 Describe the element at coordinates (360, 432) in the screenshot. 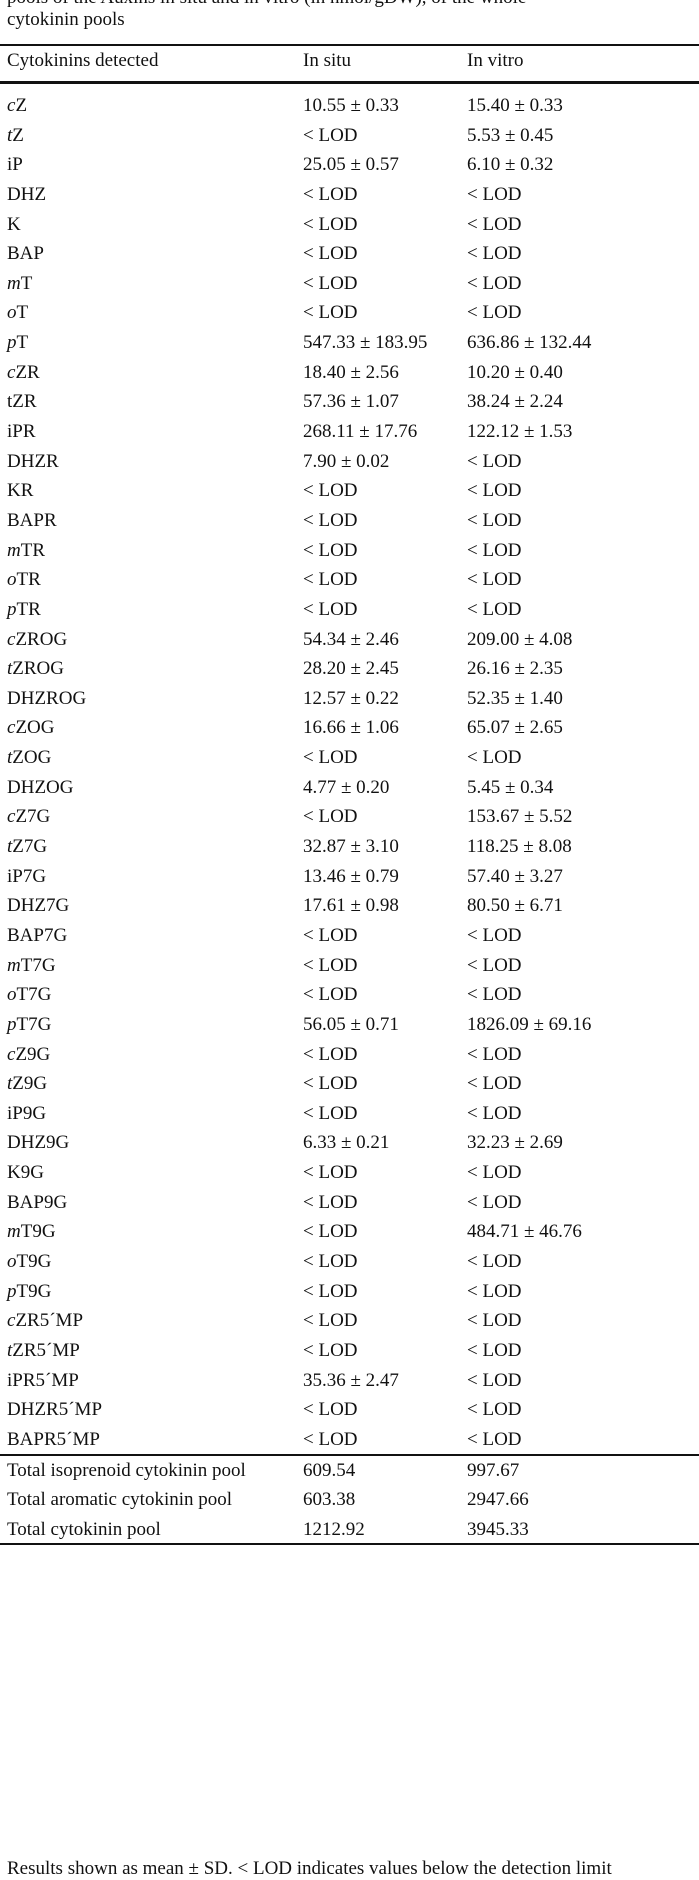

I see `in-situ-value: 268.11 ± 17.76` at that location.